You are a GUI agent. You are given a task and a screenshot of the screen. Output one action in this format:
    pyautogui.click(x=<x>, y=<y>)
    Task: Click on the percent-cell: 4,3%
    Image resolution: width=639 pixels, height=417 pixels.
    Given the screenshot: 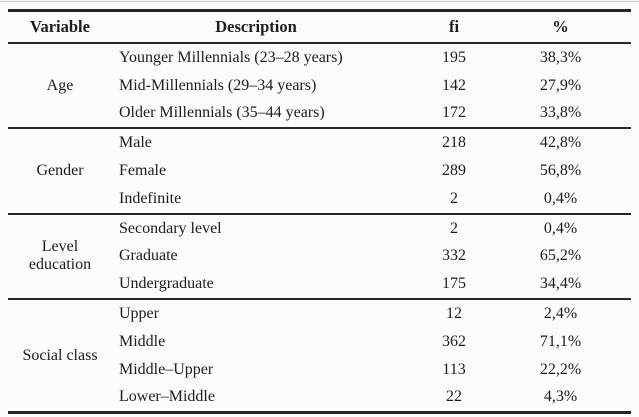 What is the action you would take?
    pyautogui.click(x=569, y=398)
    